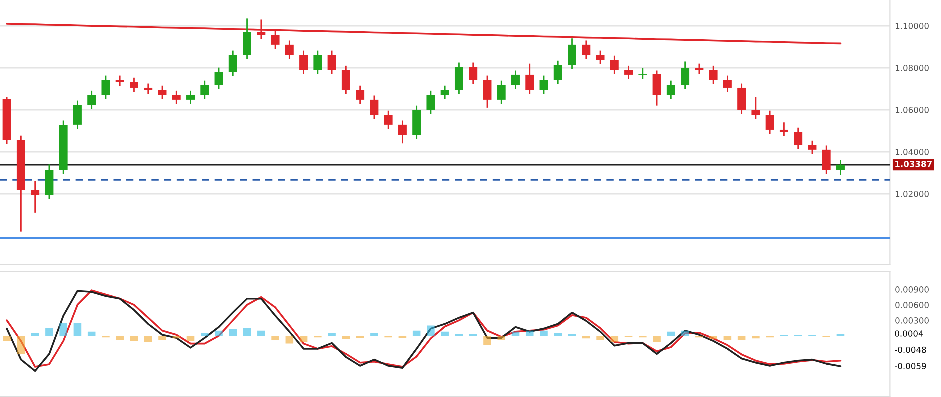 The height and width of the screenshot is (397, 941). Describe the element at coordinates (910, 366) in the screenshot. I see `text: -0.0059` at that location.